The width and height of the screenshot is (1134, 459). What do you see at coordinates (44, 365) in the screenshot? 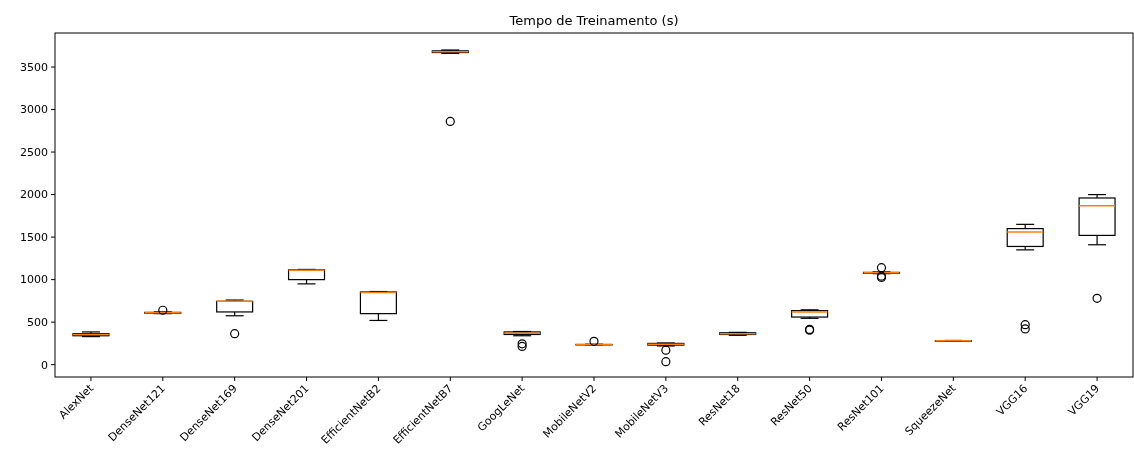
I see `y-tick-label: 0` at bounding box center [44, 365].